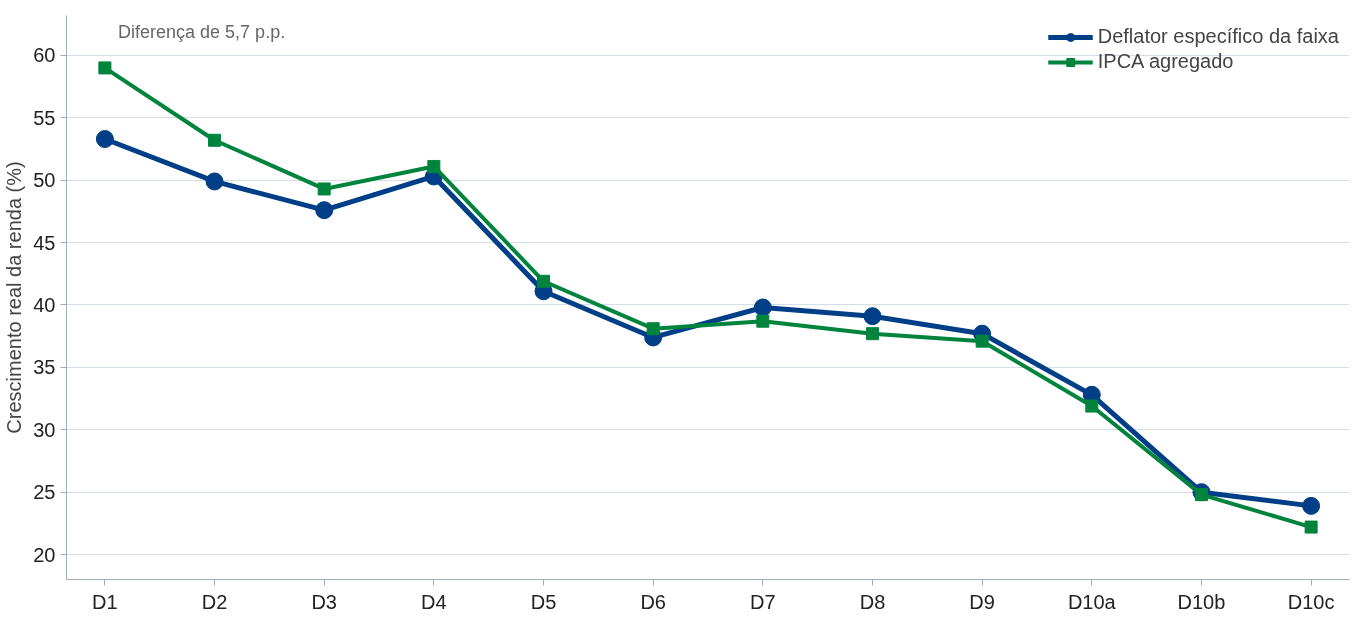 This screenshot has height=620, width=1364. What do you see at coordinates (872, 601) in the screenshot?
I see `x-tick-label: D8` at bounding box center [872, 601].